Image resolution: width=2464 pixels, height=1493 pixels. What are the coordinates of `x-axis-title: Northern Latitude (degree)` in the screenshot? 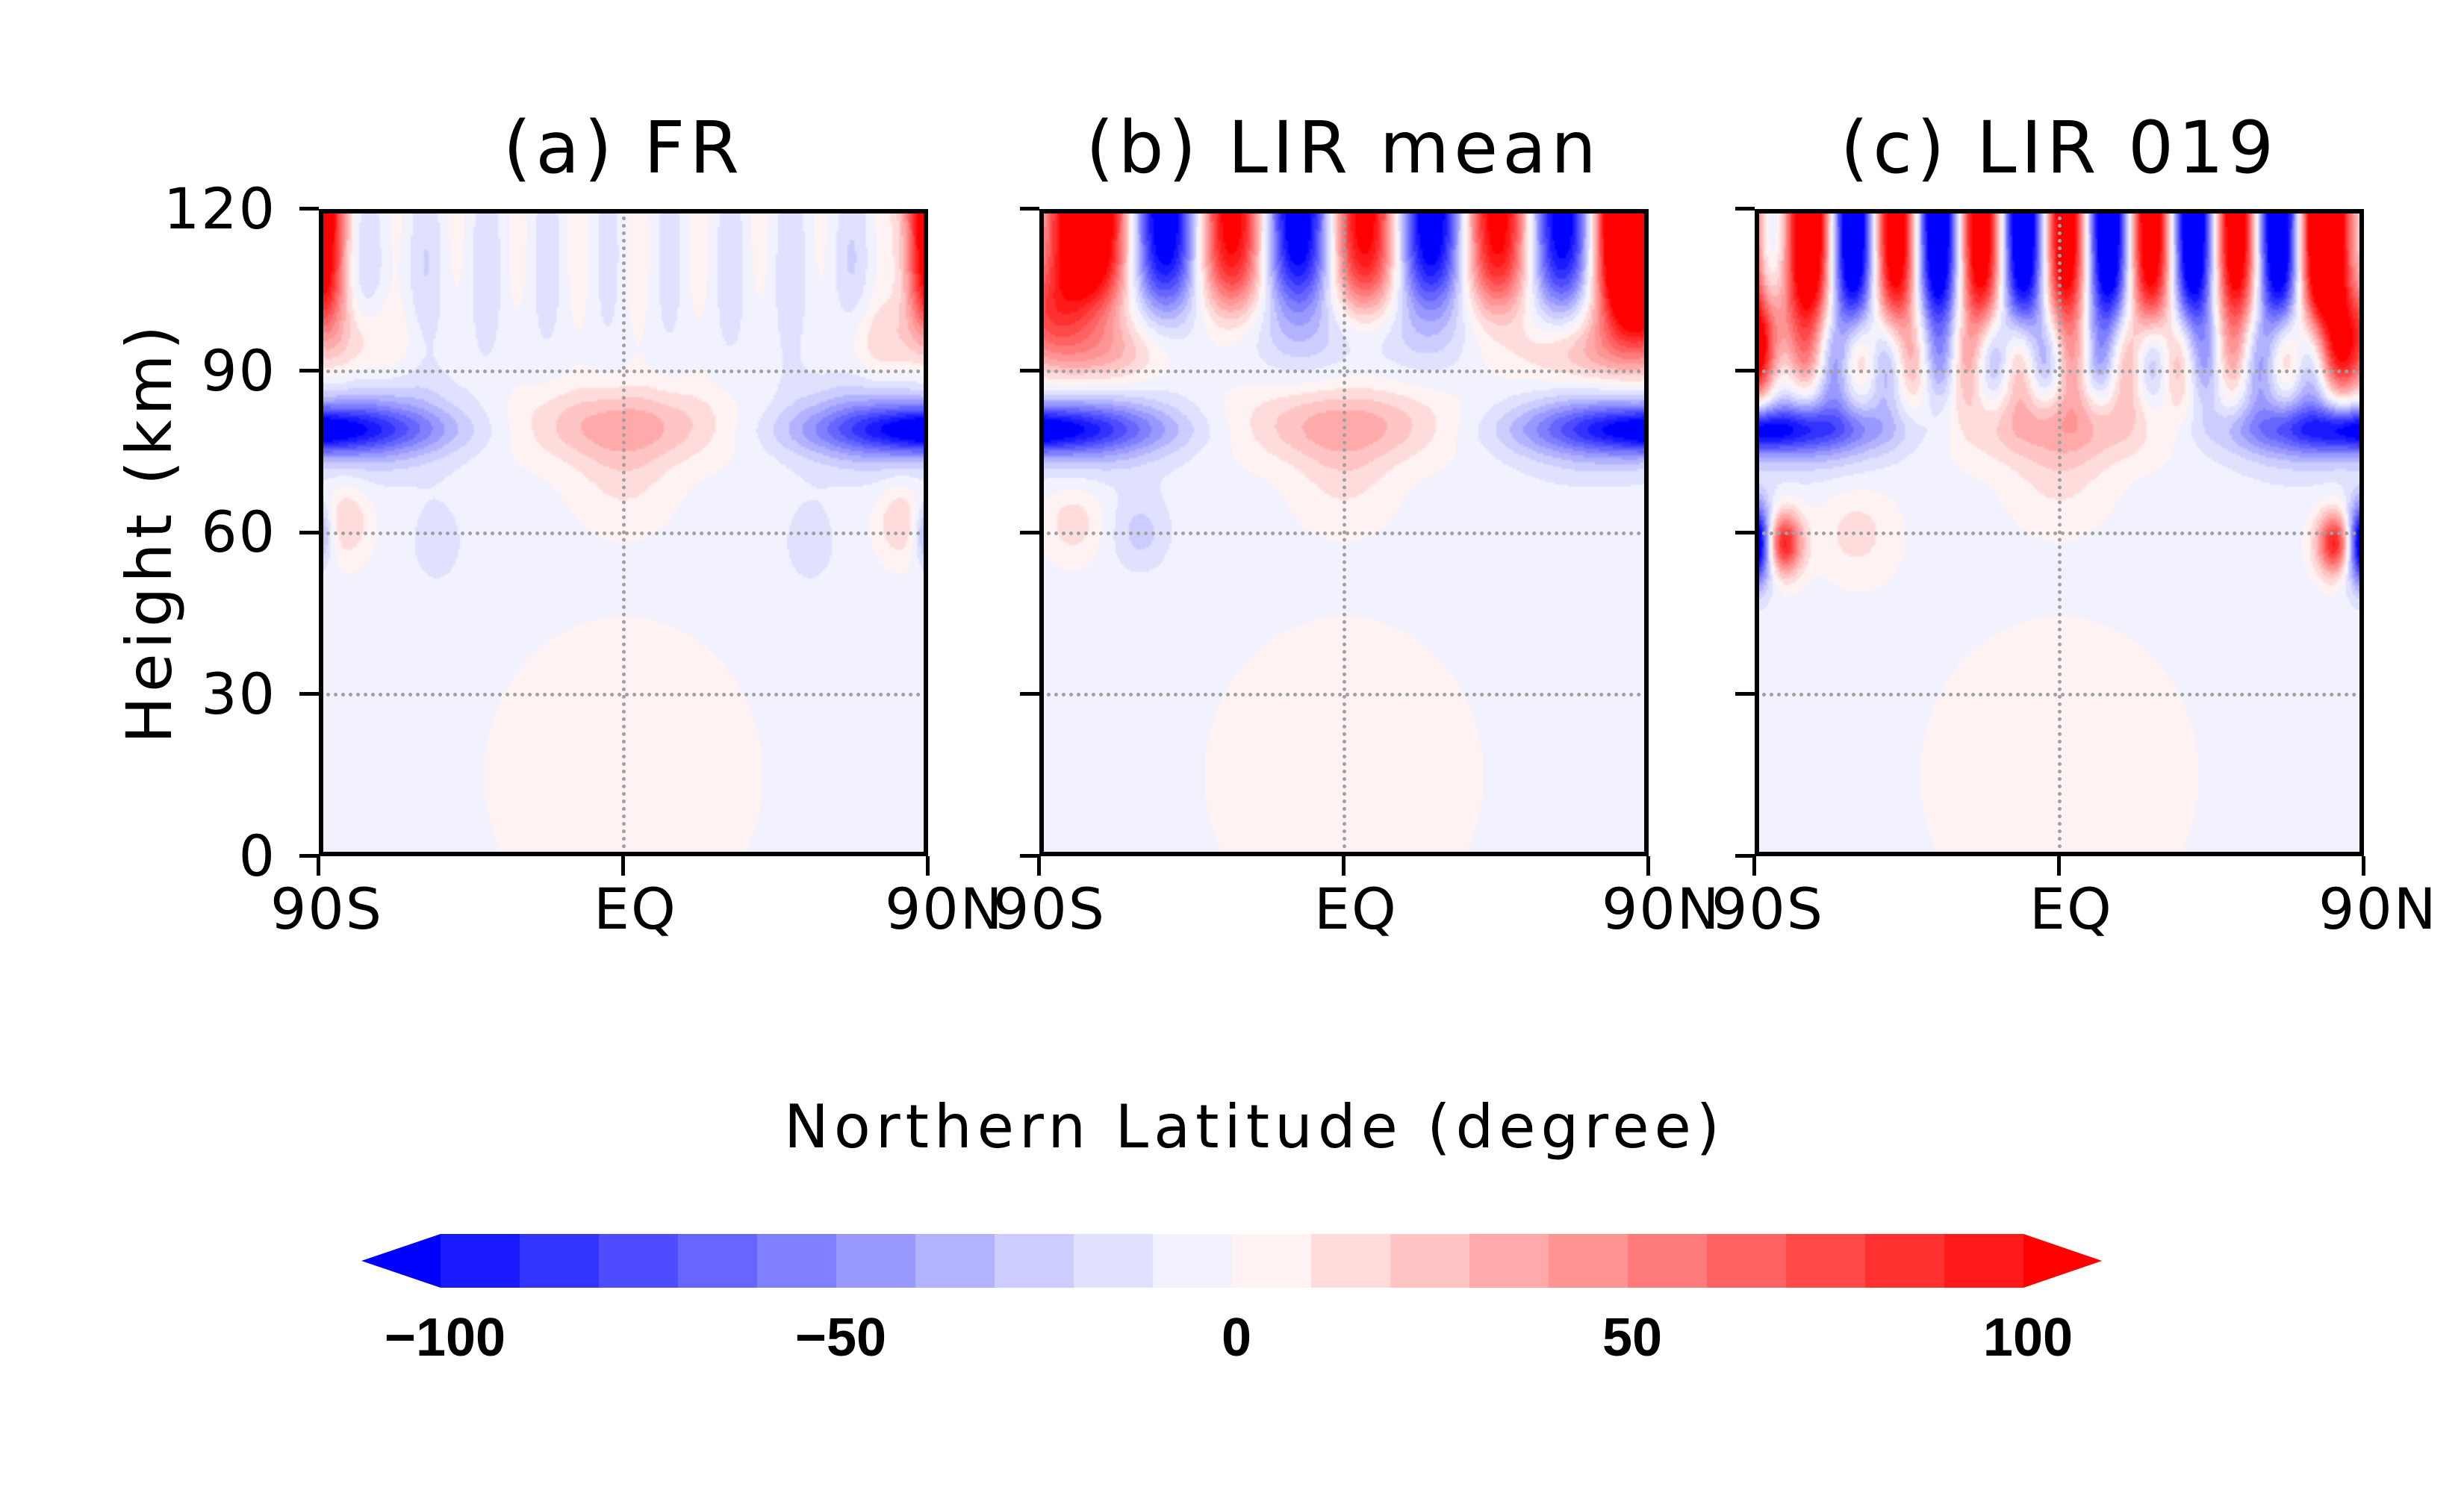 It's located at (1254, 1127).